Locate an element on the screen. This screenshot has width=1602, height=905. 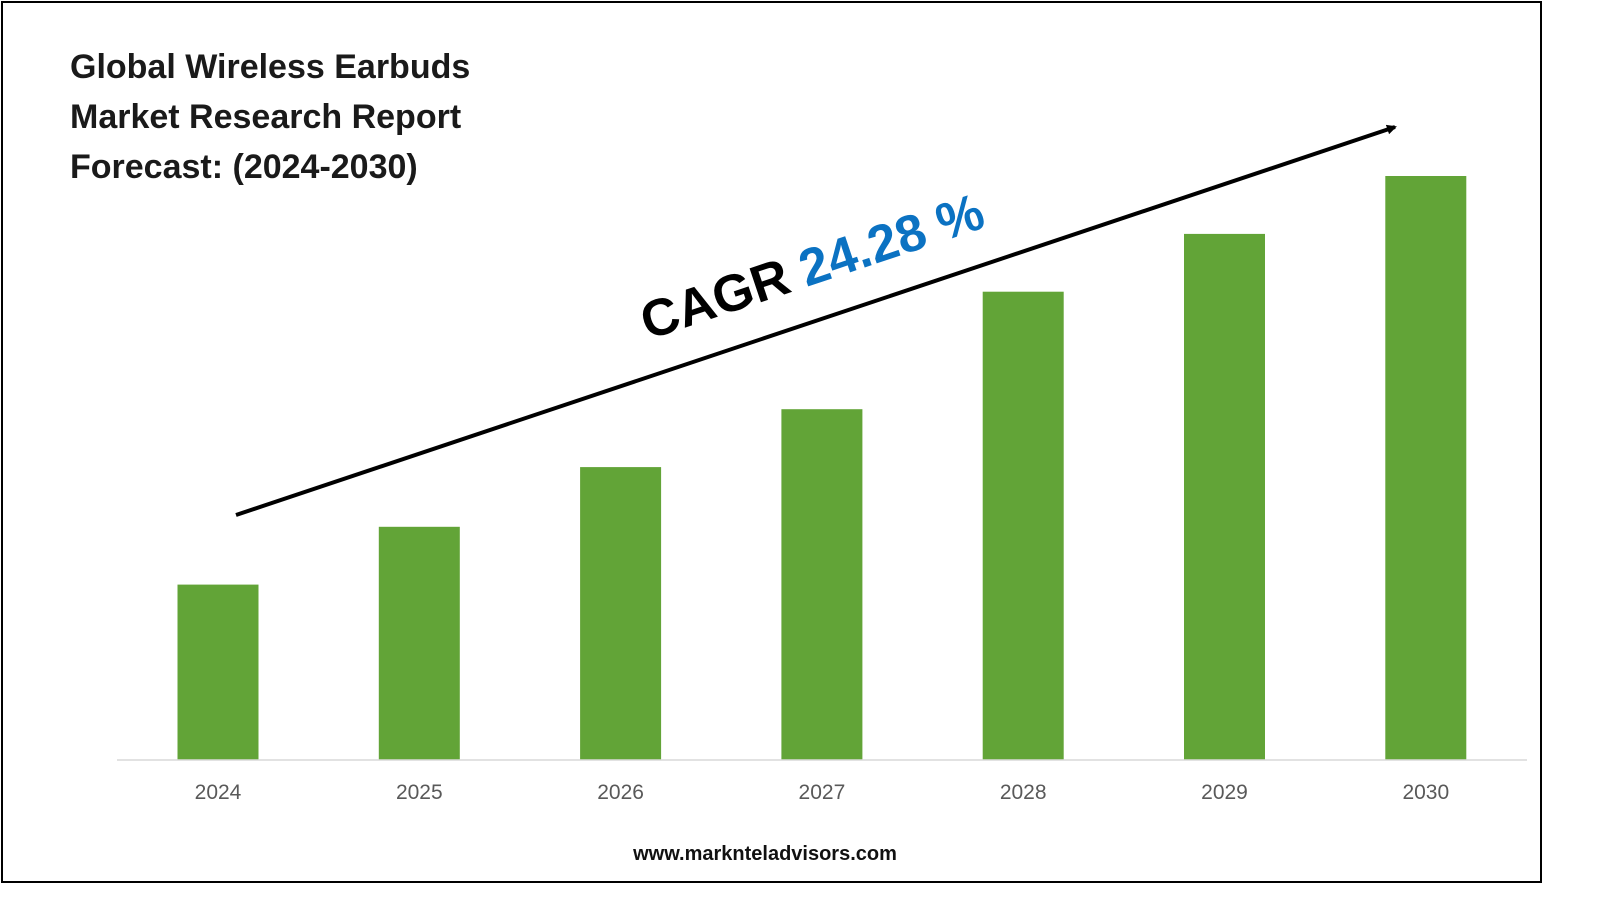
cagr-annotation: CAGR24.28 % is located at coordinates (812, 267).